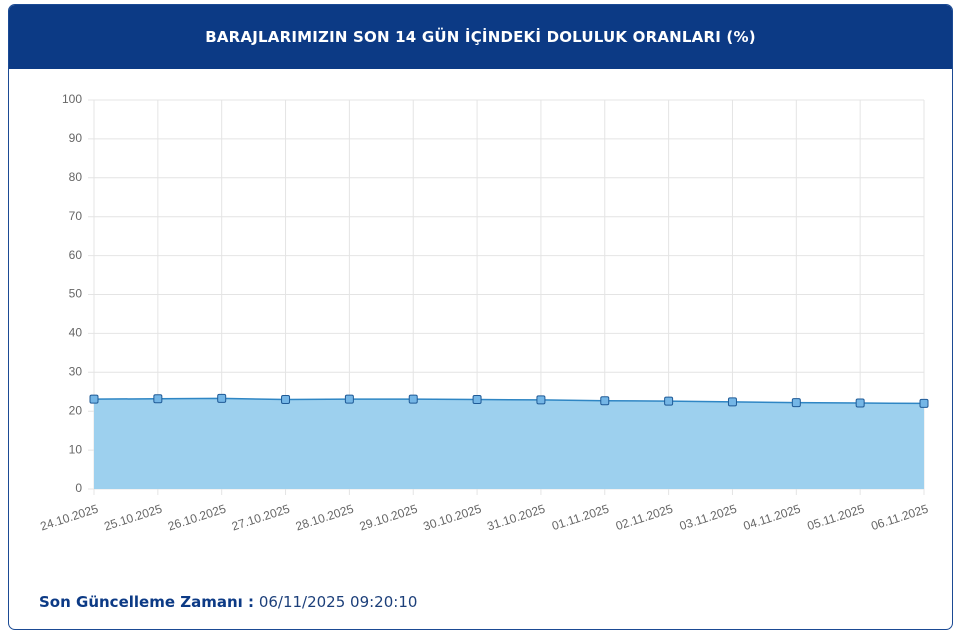 The image size is (960, 634). What do you see at coordinates (899, 517) in the screenshot?
I see `x-tick-label: 06.11.2025` at bounding box center [899, 517].